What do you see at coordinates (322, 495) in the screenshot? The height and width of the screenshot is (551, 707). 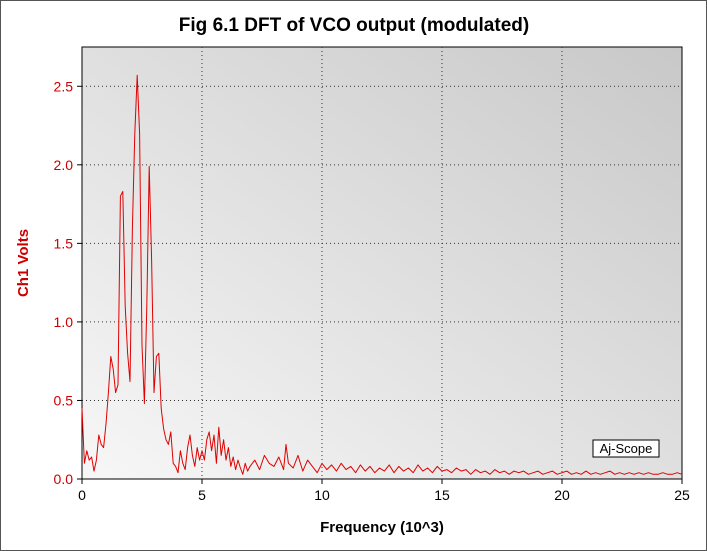 I see `x-tick-label: 10` at bounding box center [322, 495].